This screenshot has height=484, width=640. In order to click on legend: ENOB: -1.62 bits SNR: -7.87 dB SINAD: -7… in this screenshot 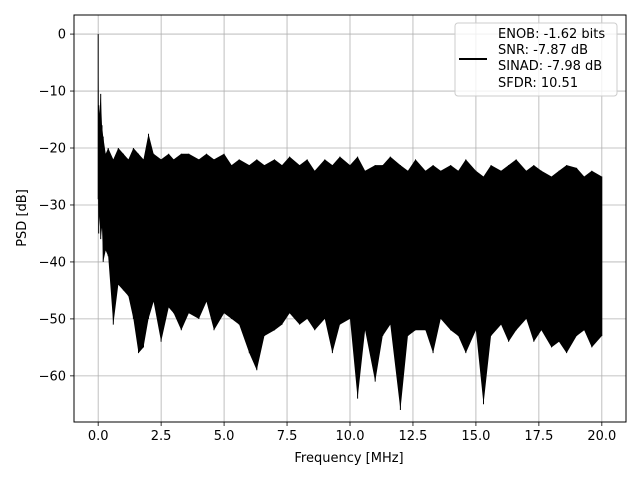, I will do `click(536, 59)`.